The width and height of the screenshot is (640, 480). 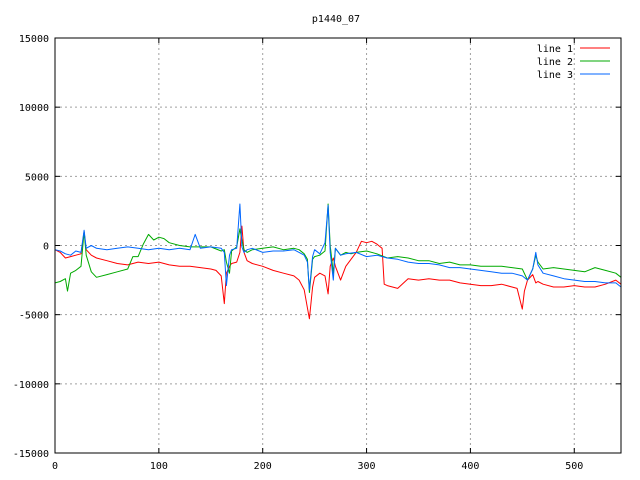 What do you see at coordinates (336, 19) in the screenshot?
I see `chart-title: p1440_07` at bounding box center [336, 19].